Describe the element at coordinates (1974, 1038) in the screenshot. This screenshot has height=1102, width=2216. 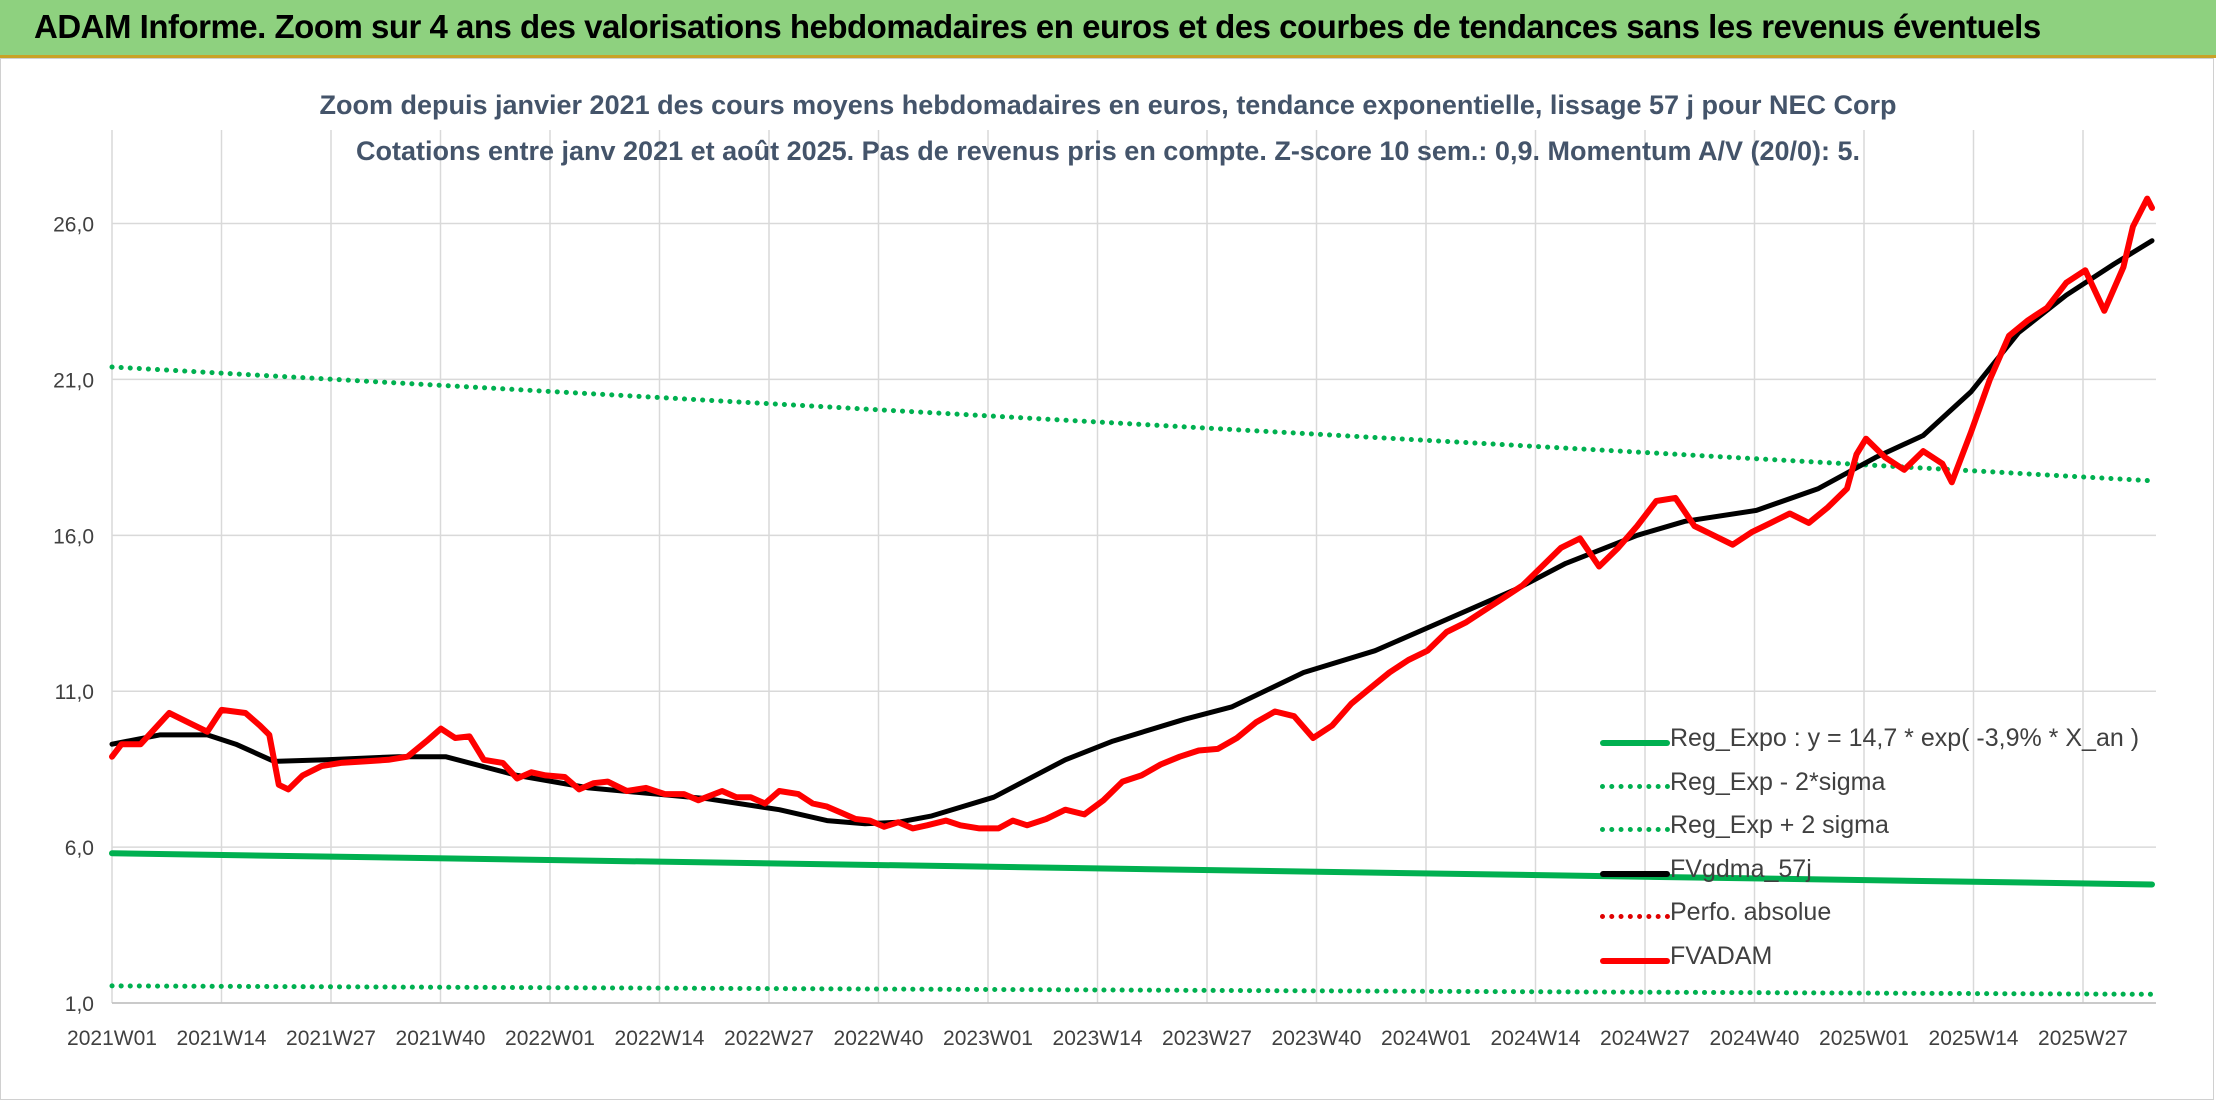
I see `x-tick-label: 2025W14` at that location.